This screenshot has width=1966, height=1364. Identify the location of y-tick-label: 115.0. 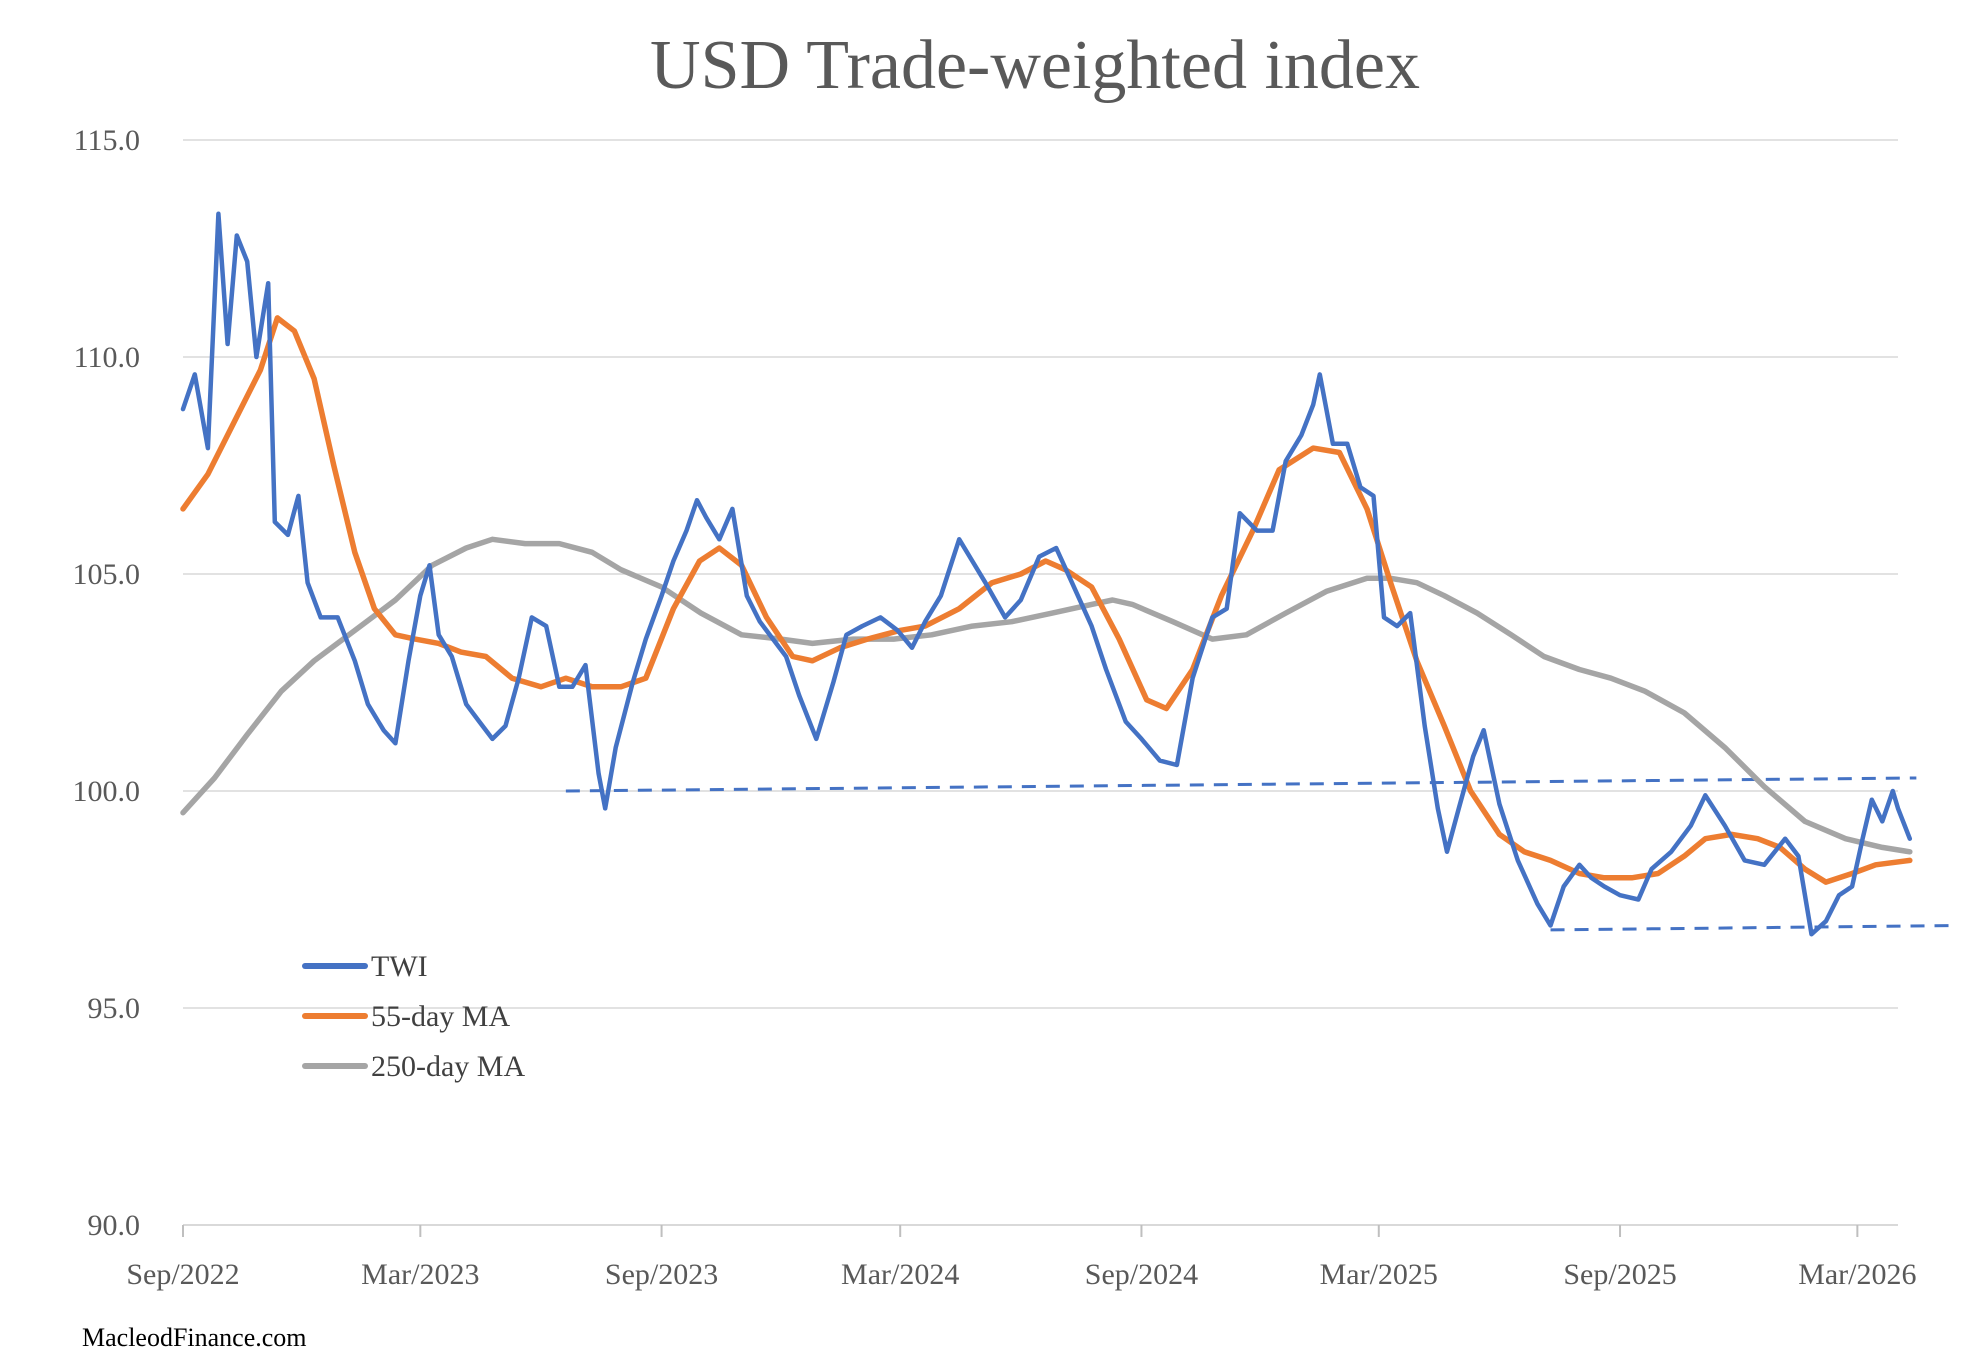
(107, 140).